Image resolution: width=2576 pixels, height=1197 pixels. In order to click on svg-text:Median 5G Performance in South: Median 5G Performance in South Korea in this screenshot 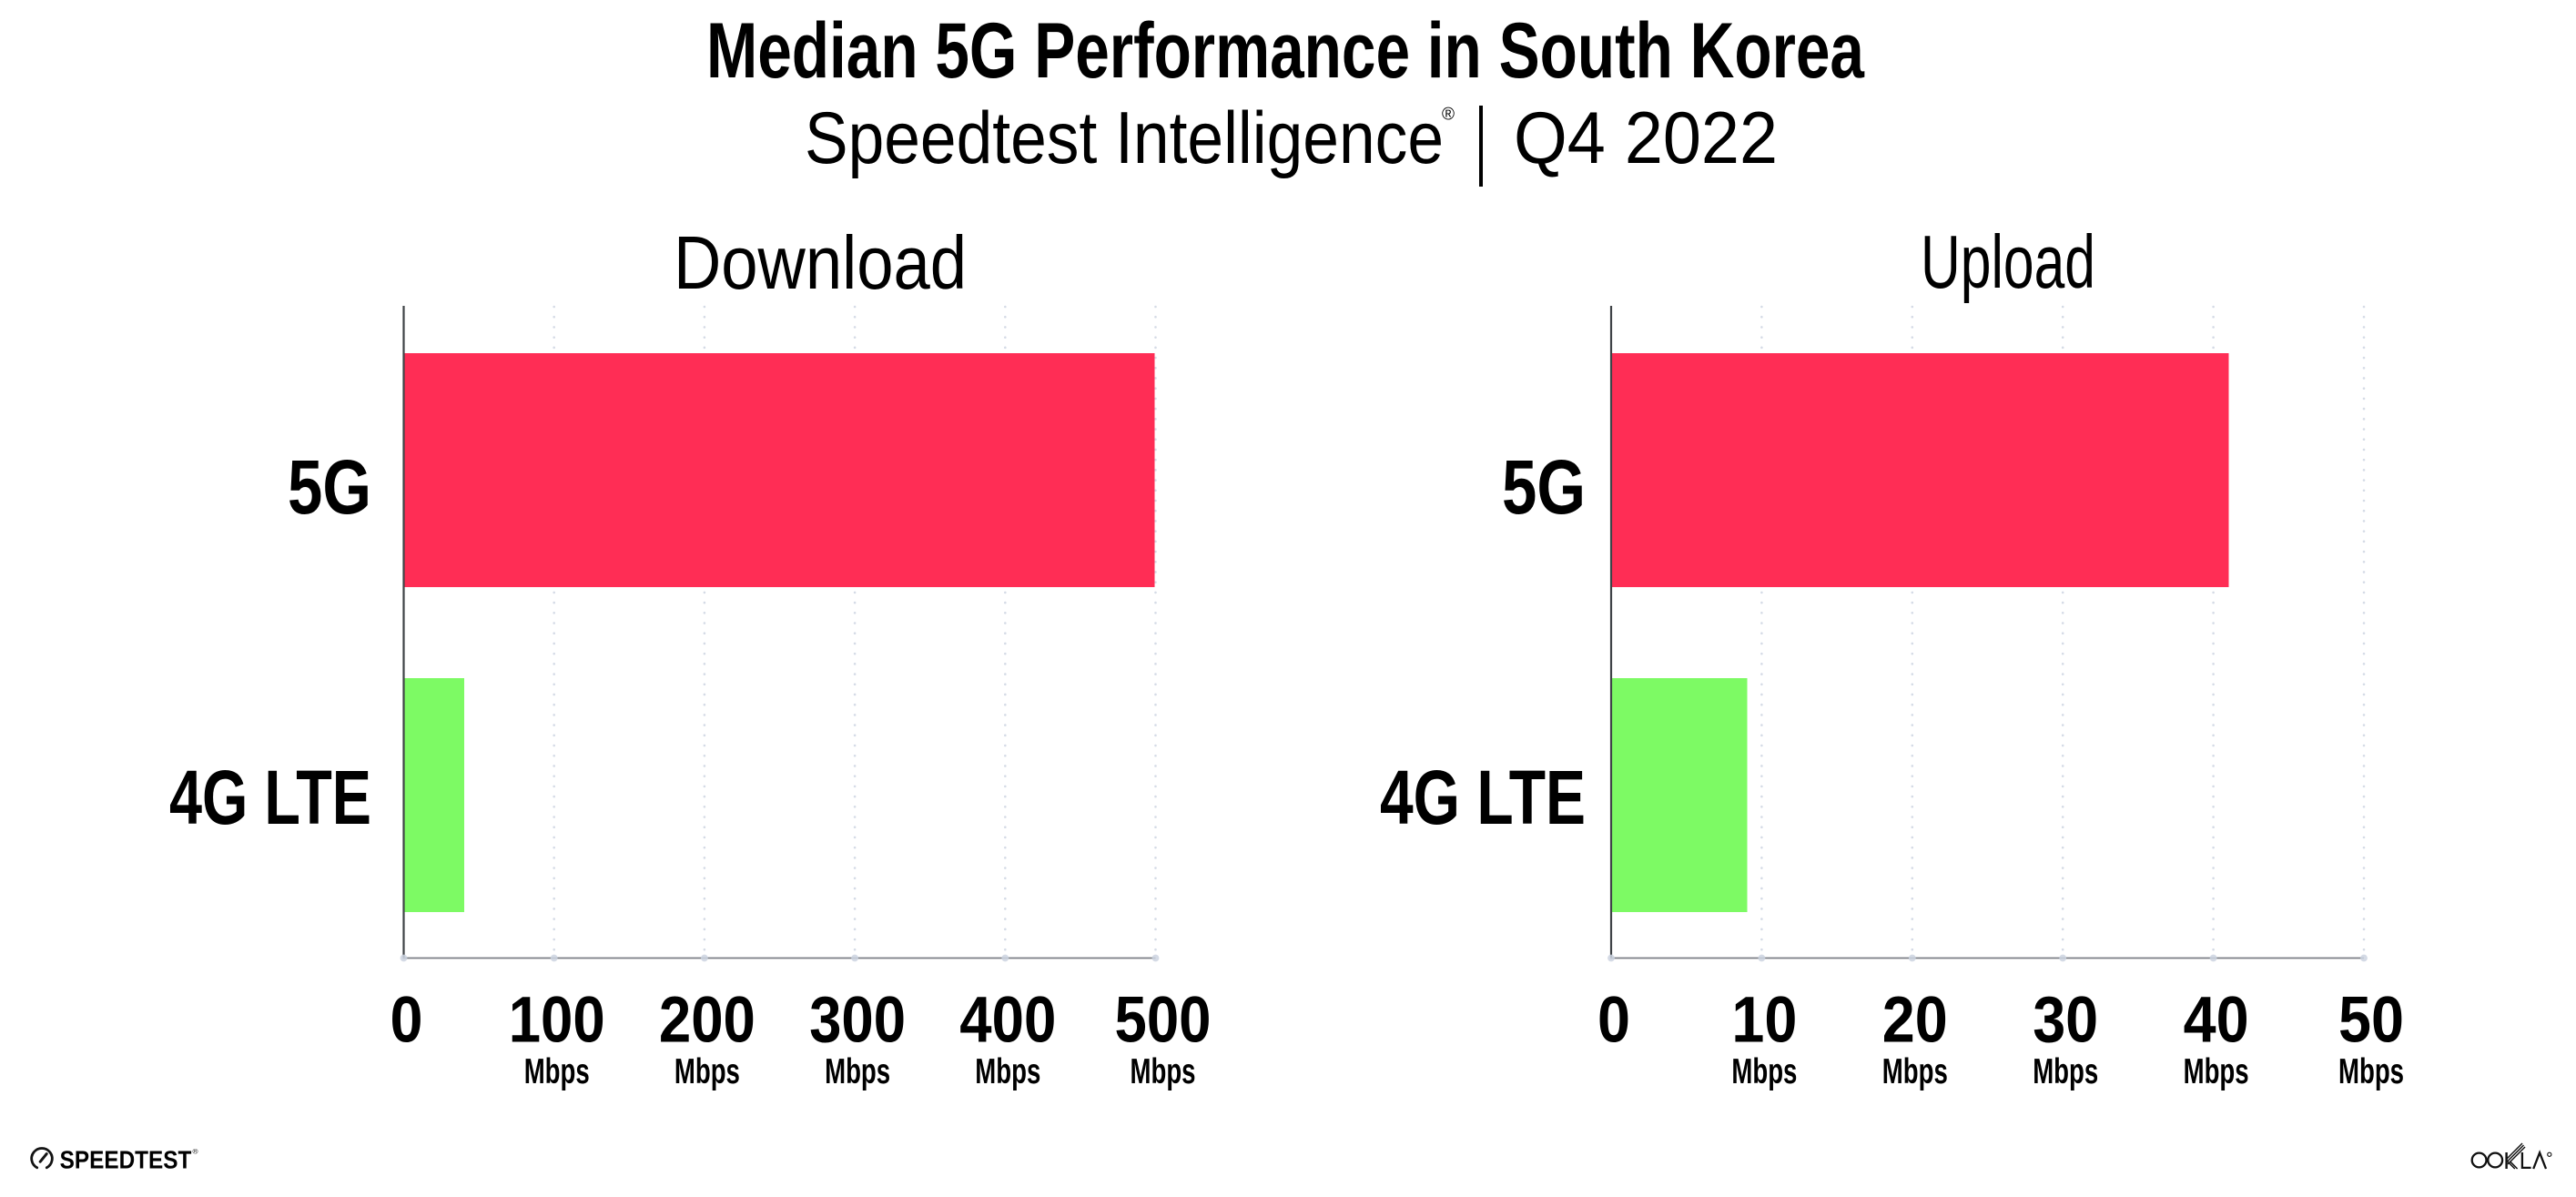, I will do `click(1285, 51)`.